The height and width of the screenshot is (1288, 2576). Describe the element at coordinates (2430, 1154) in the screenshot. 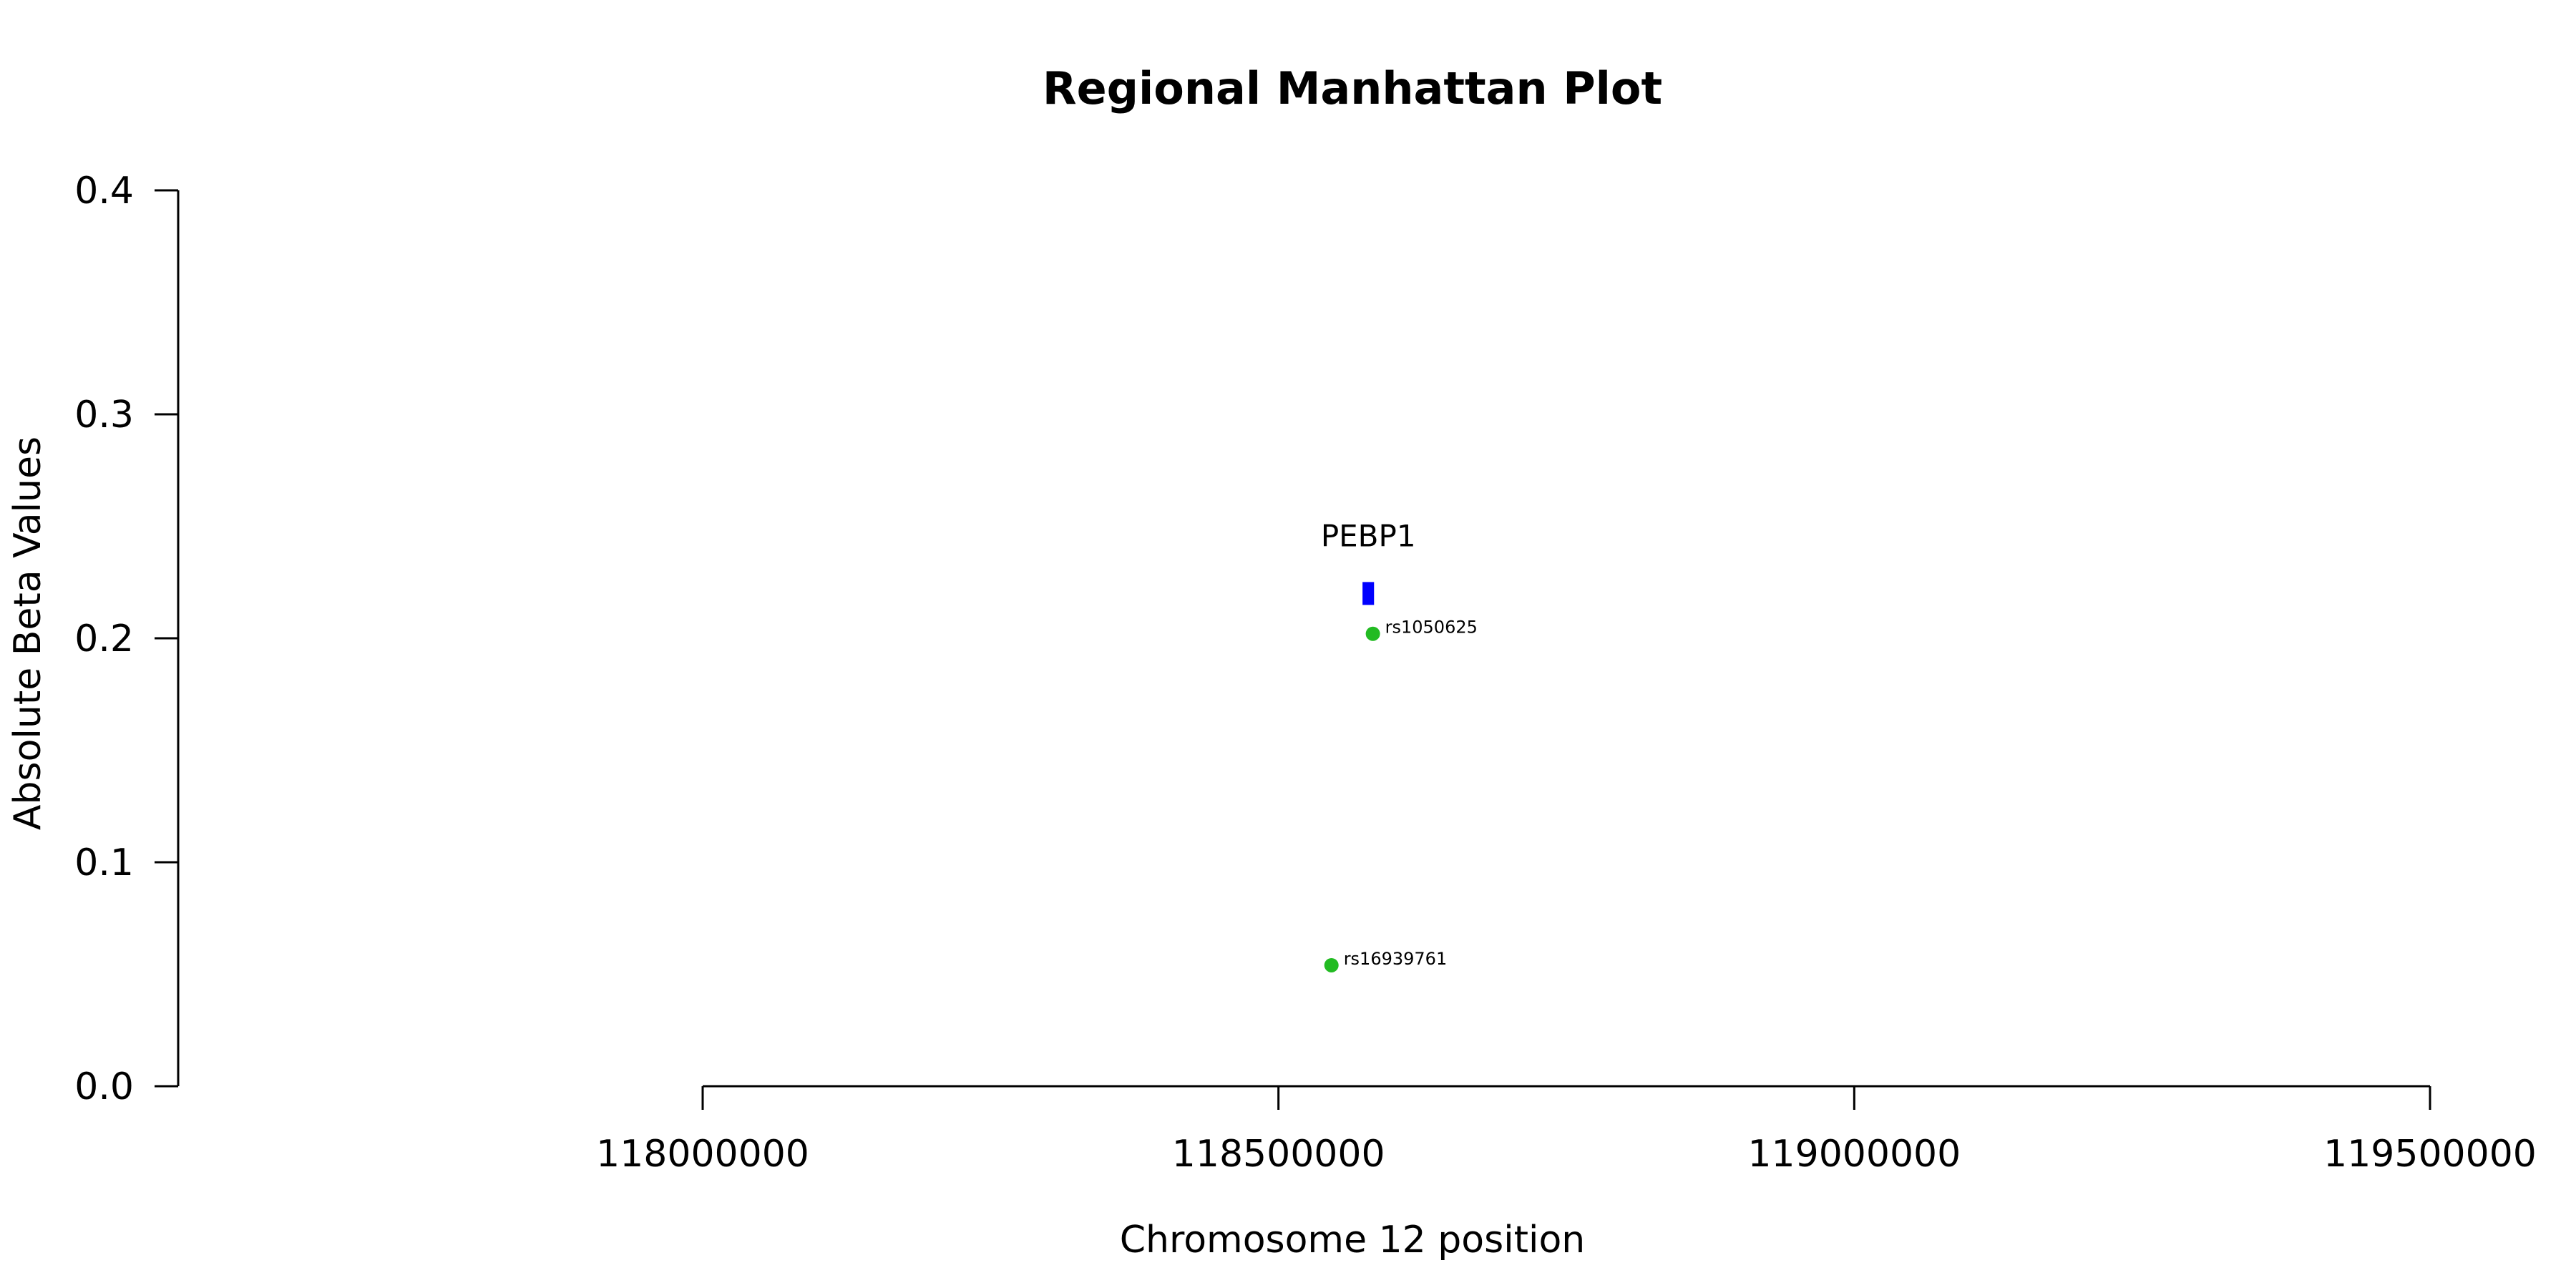

I see `x-tick-label: 119500000` at that location.